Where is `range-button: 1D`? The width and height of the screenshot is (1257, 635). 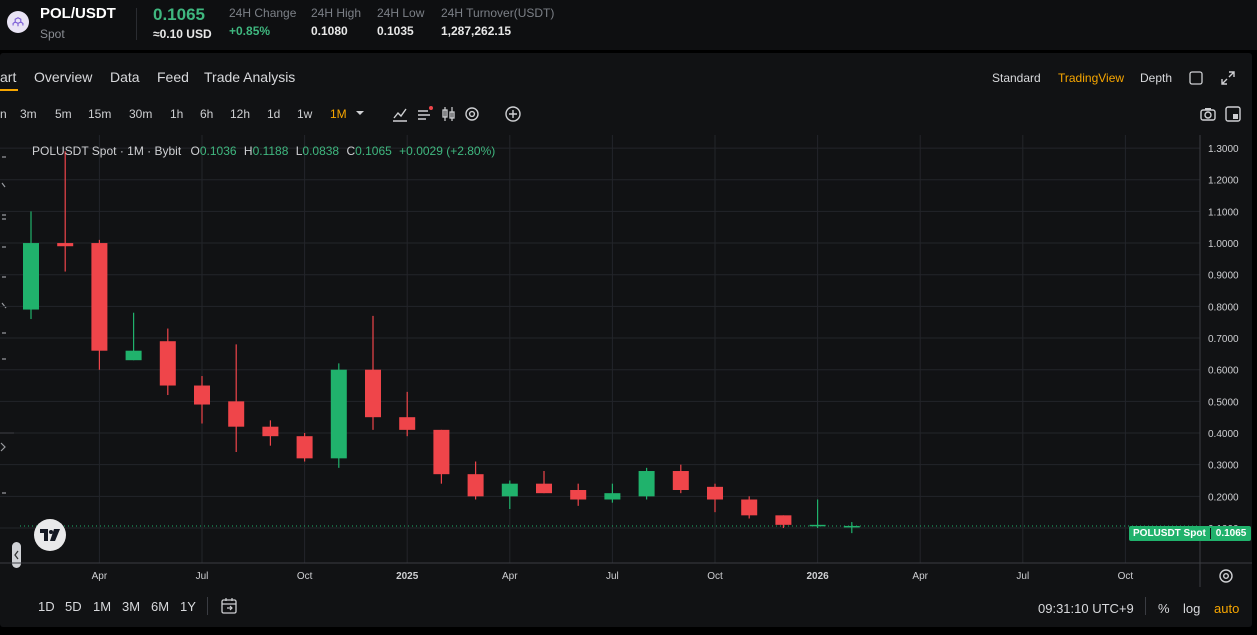 range-button: 1D is located at coordinates (46, 606).